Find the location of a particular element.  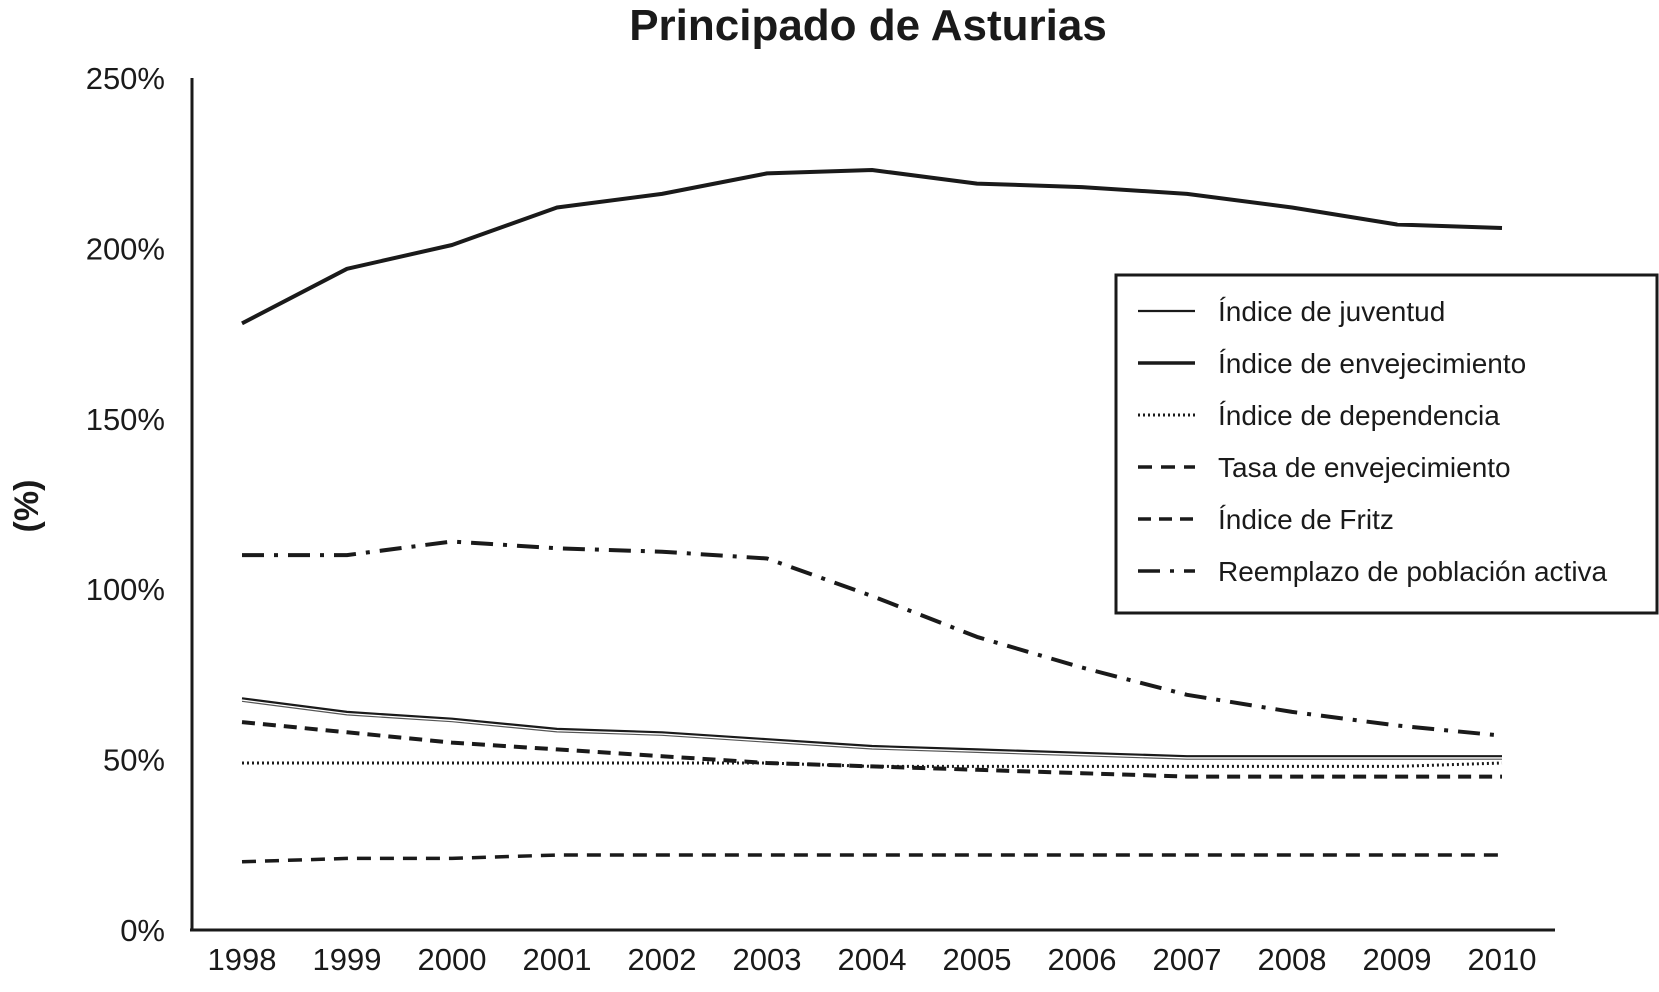

x-tick-label: 2000 is located at coordinates (452, 959).